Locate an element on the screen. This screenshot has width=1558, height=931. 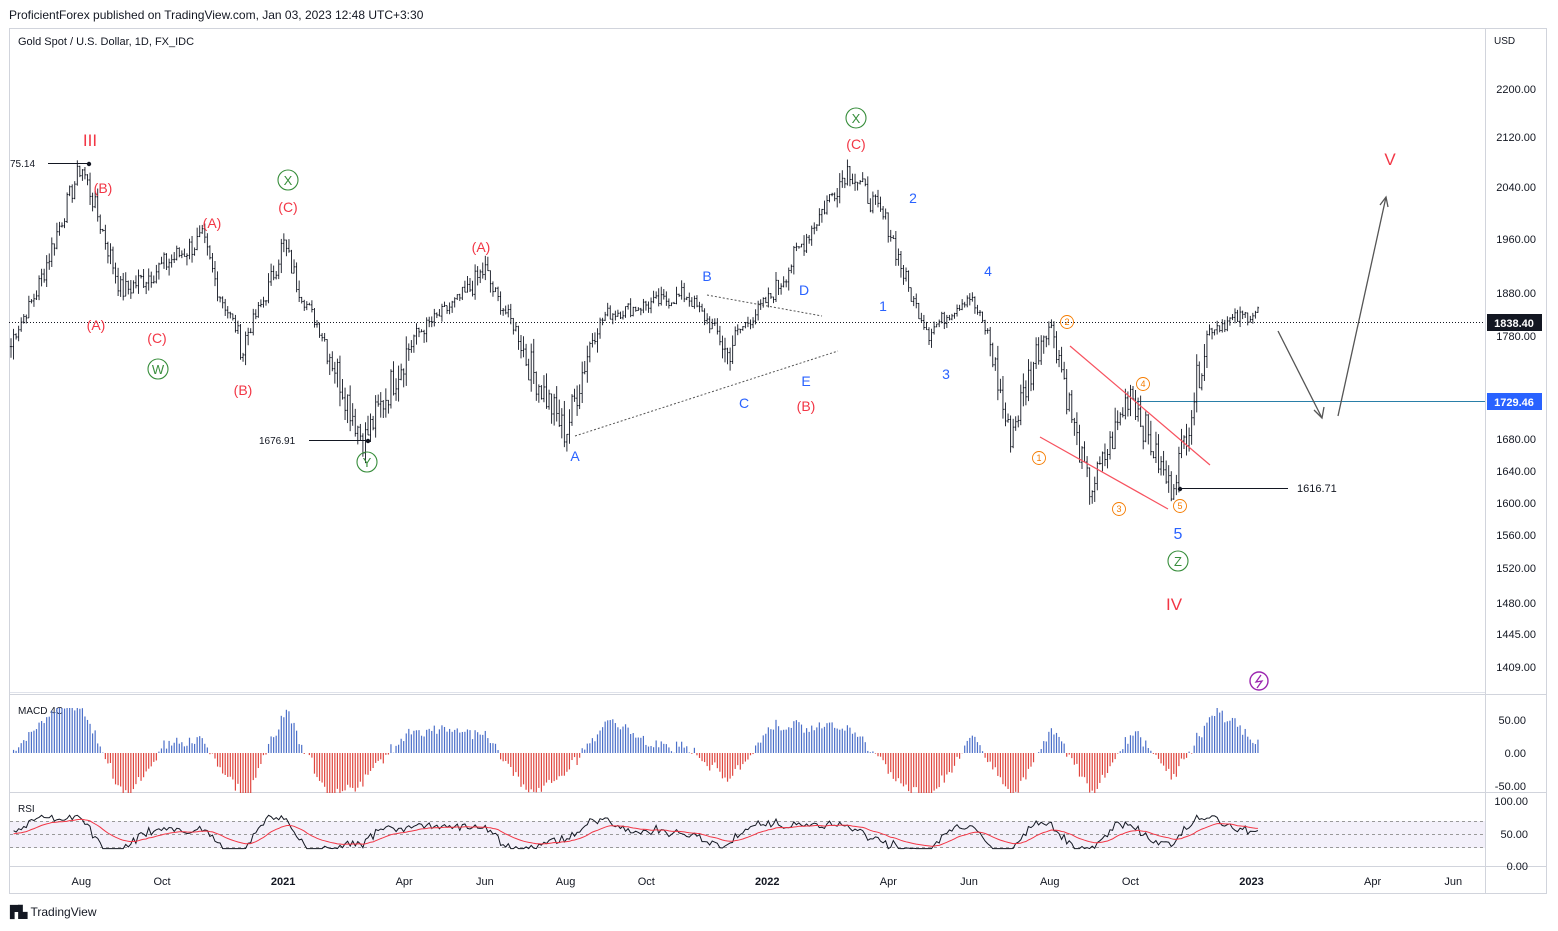
annotation-low-2-text: 1616.71 is located at coordinates (1317, 489).